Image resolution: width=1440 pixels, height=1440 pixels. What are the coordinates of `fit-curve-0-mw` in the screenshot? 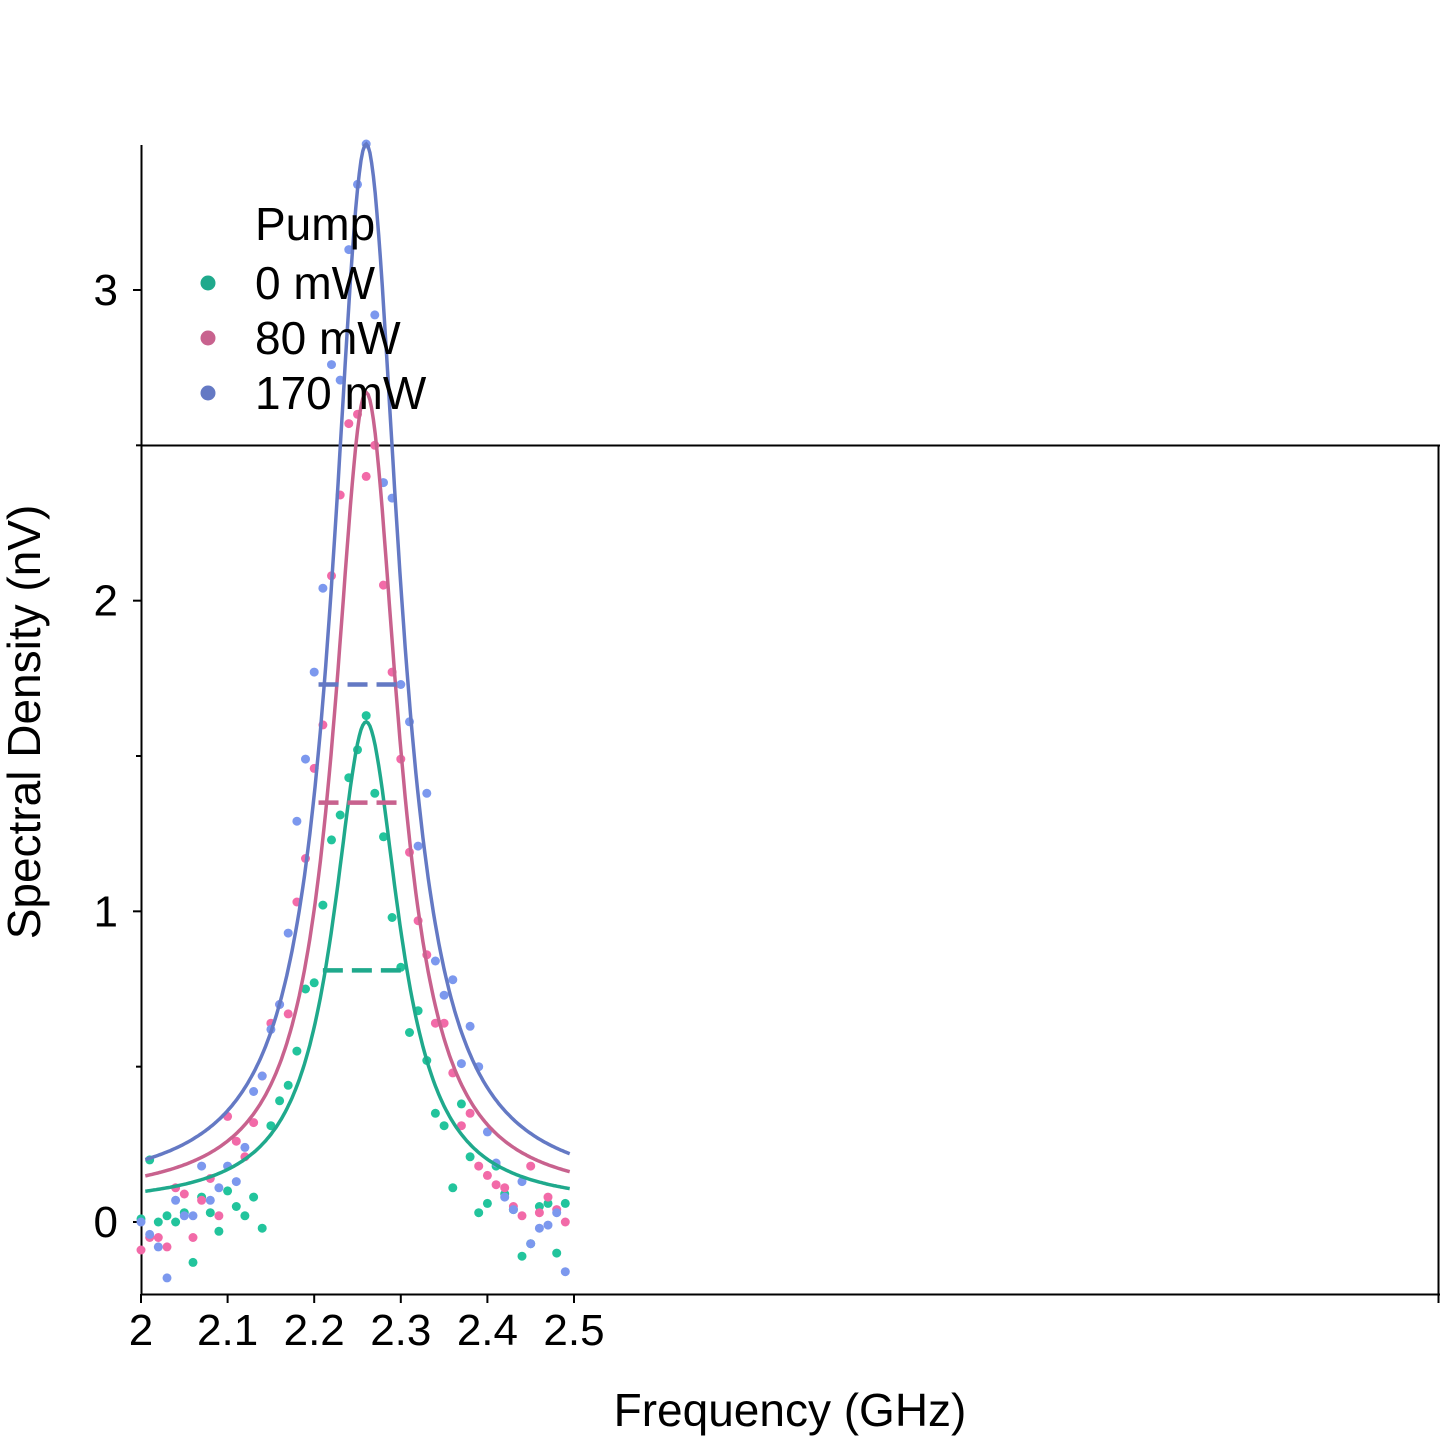 It's located at (357, 956).